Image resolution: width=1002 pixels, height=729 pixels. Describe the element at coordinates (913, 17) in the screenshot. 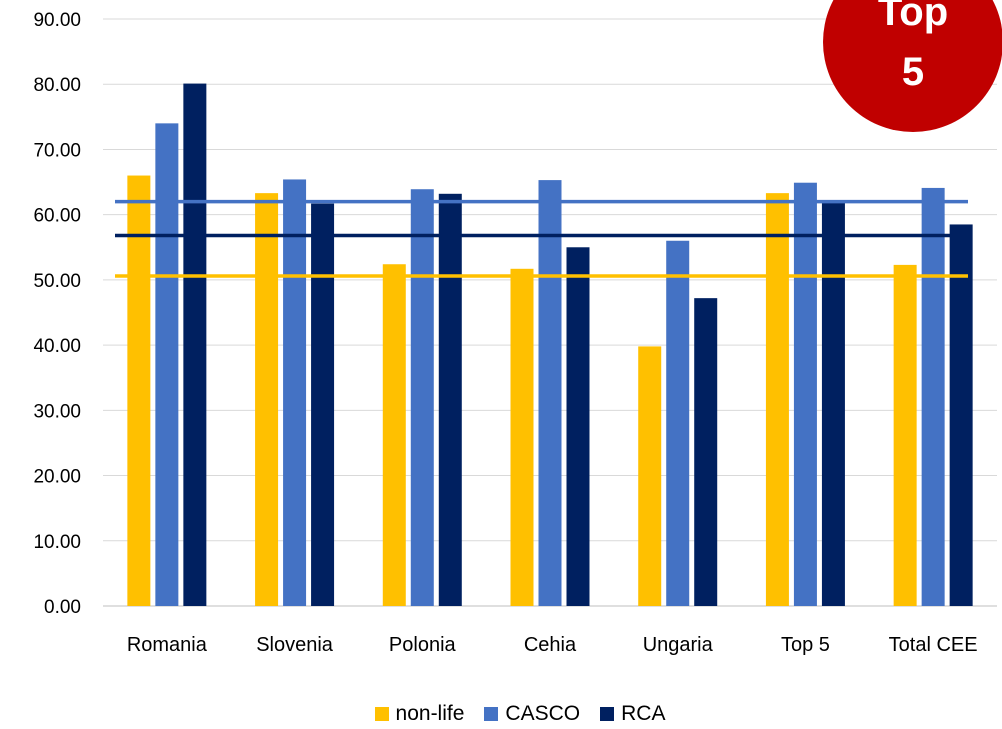

I see `badge-line1: Top` at that location.